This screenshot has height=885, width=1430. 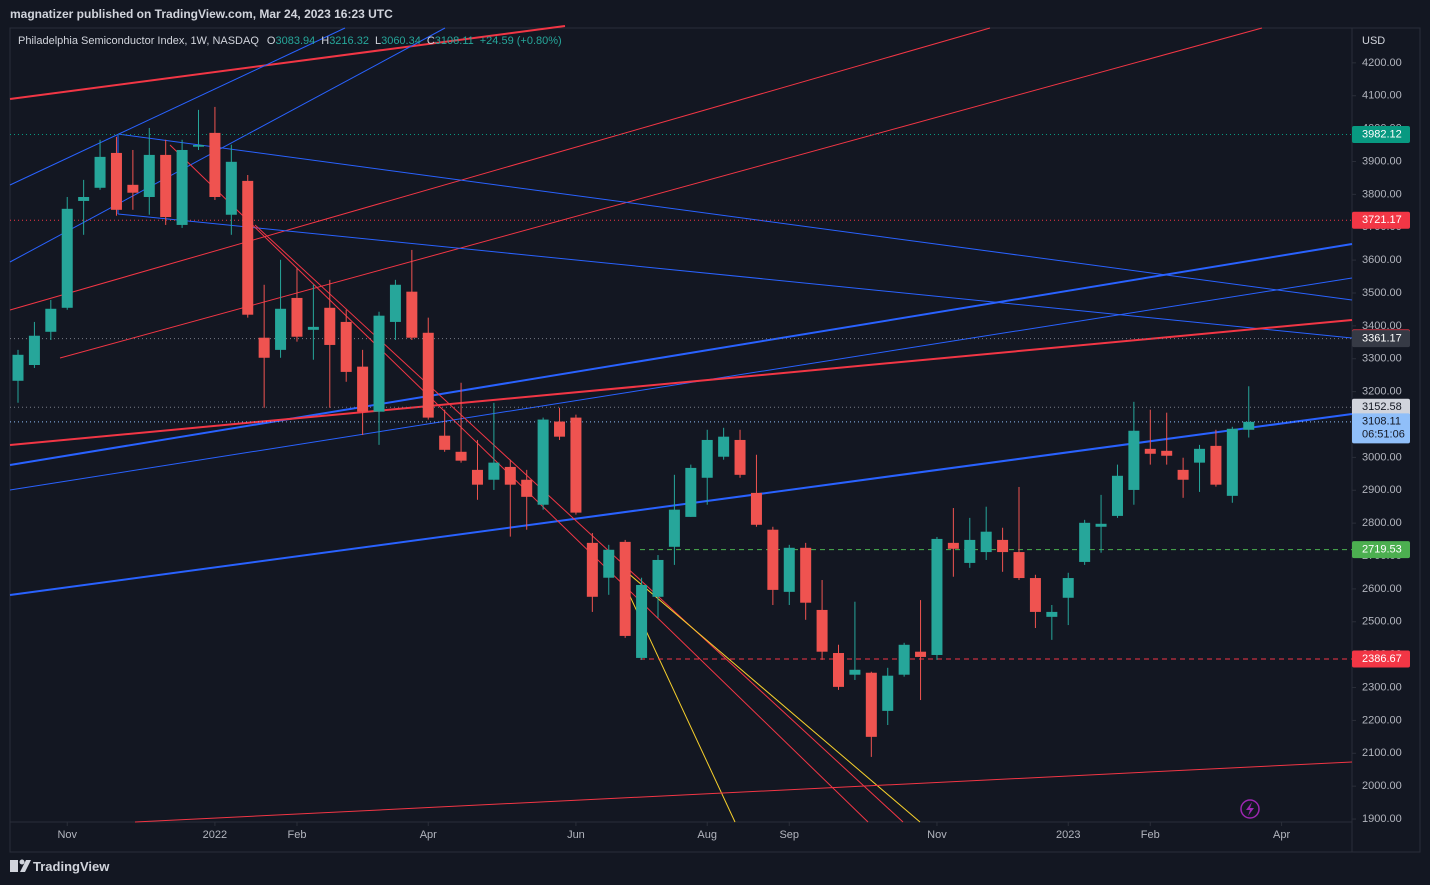 What do you see at coordinates (1382, 659) in the screenshot?
I see `price-badge: 2386.67` at bounding box center [1382, 659].